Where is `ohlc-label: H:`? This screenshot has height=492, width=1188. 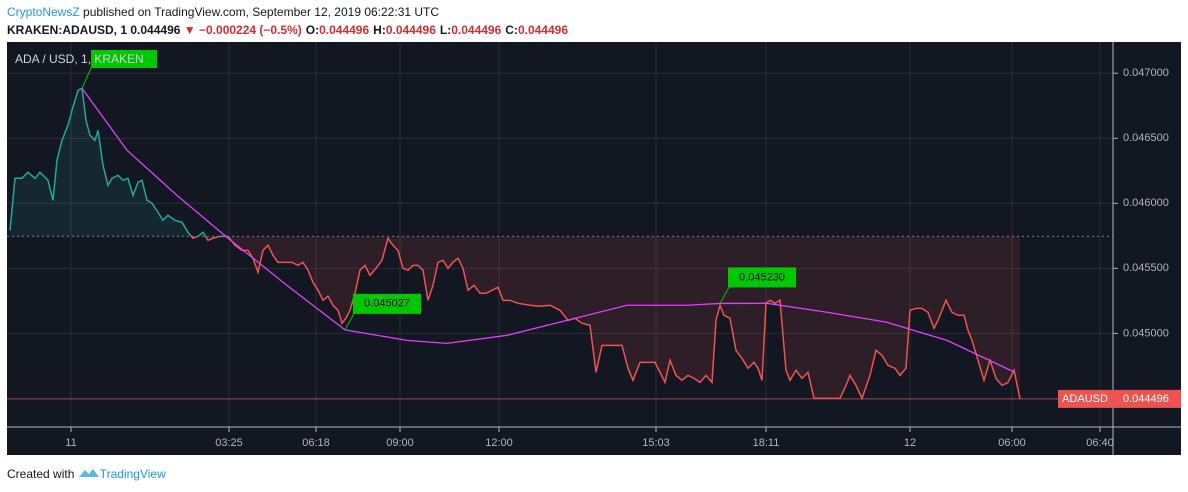
ohlc-label: H: is located at coordinates (379, 30).